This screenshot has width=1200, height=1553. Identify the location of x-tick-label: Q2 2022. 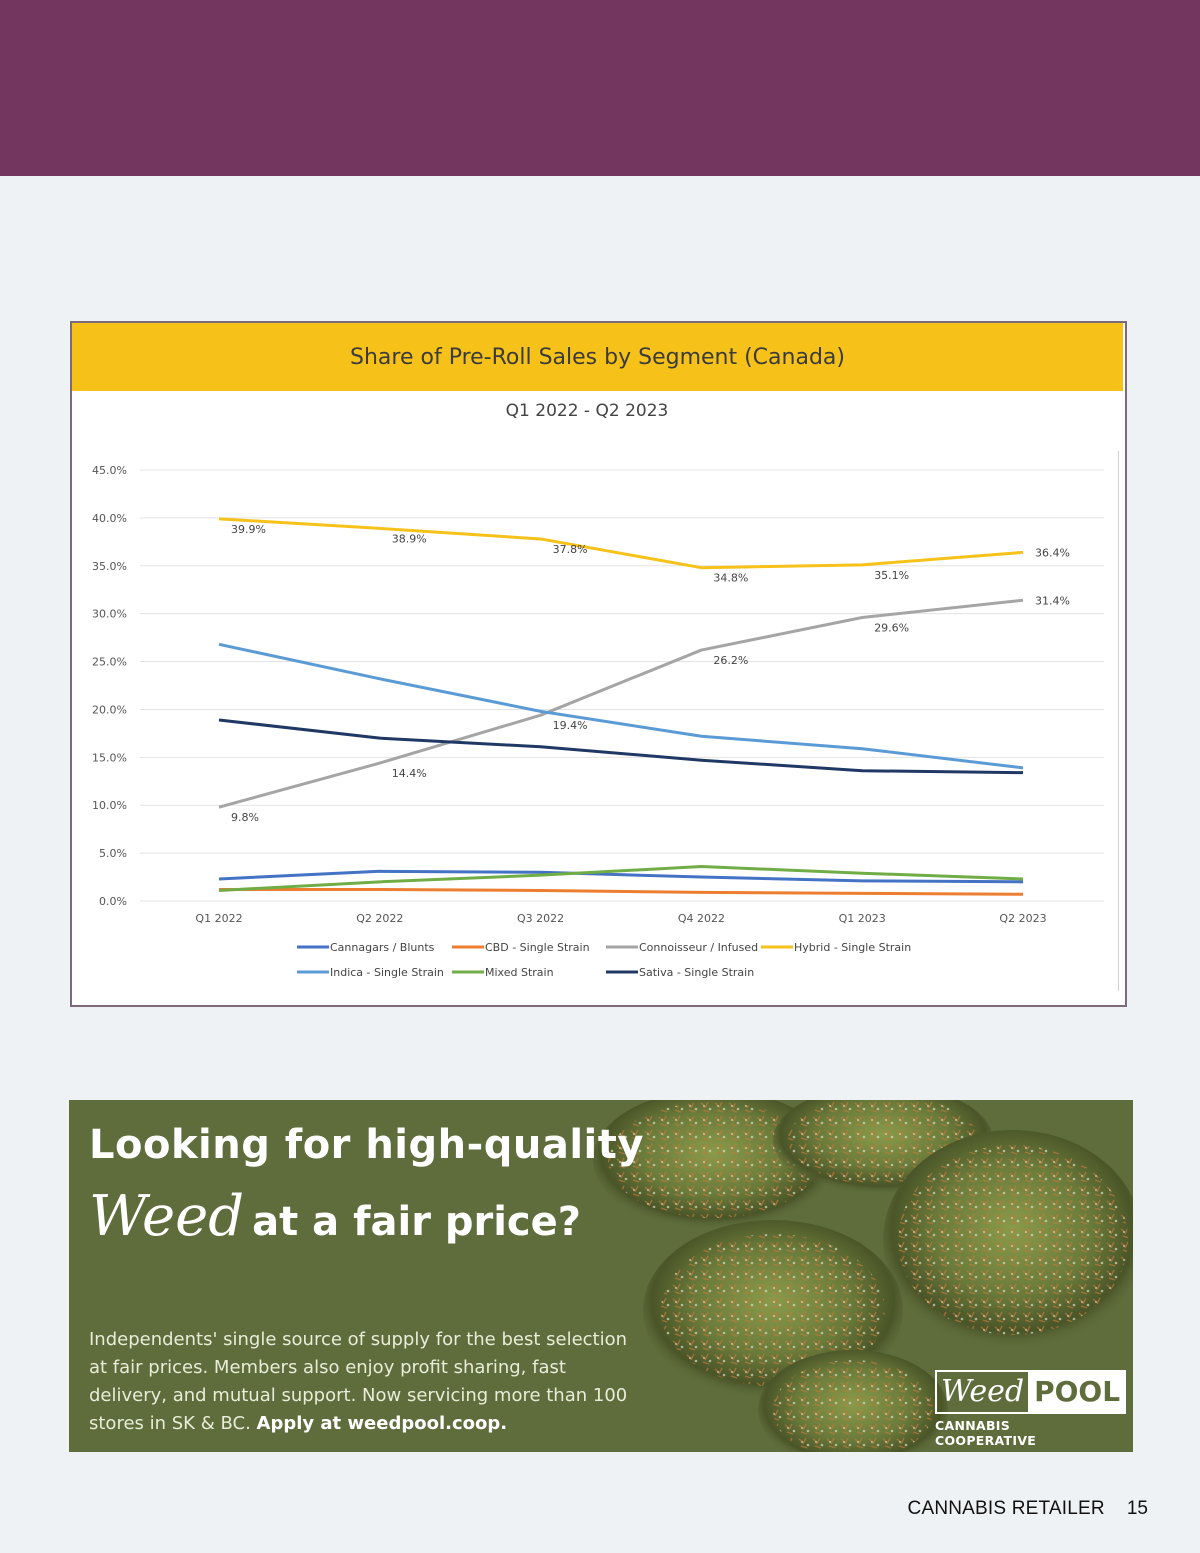
(379, 918).